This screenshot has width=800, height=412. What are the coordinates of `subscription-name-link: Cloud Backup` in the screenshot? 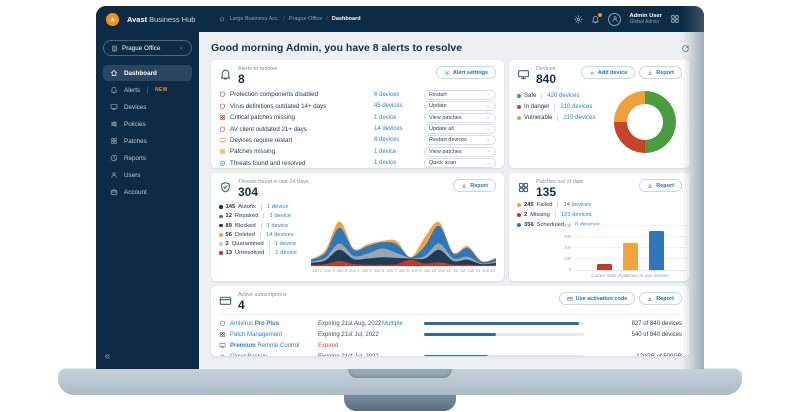 It's located at (274, 355).